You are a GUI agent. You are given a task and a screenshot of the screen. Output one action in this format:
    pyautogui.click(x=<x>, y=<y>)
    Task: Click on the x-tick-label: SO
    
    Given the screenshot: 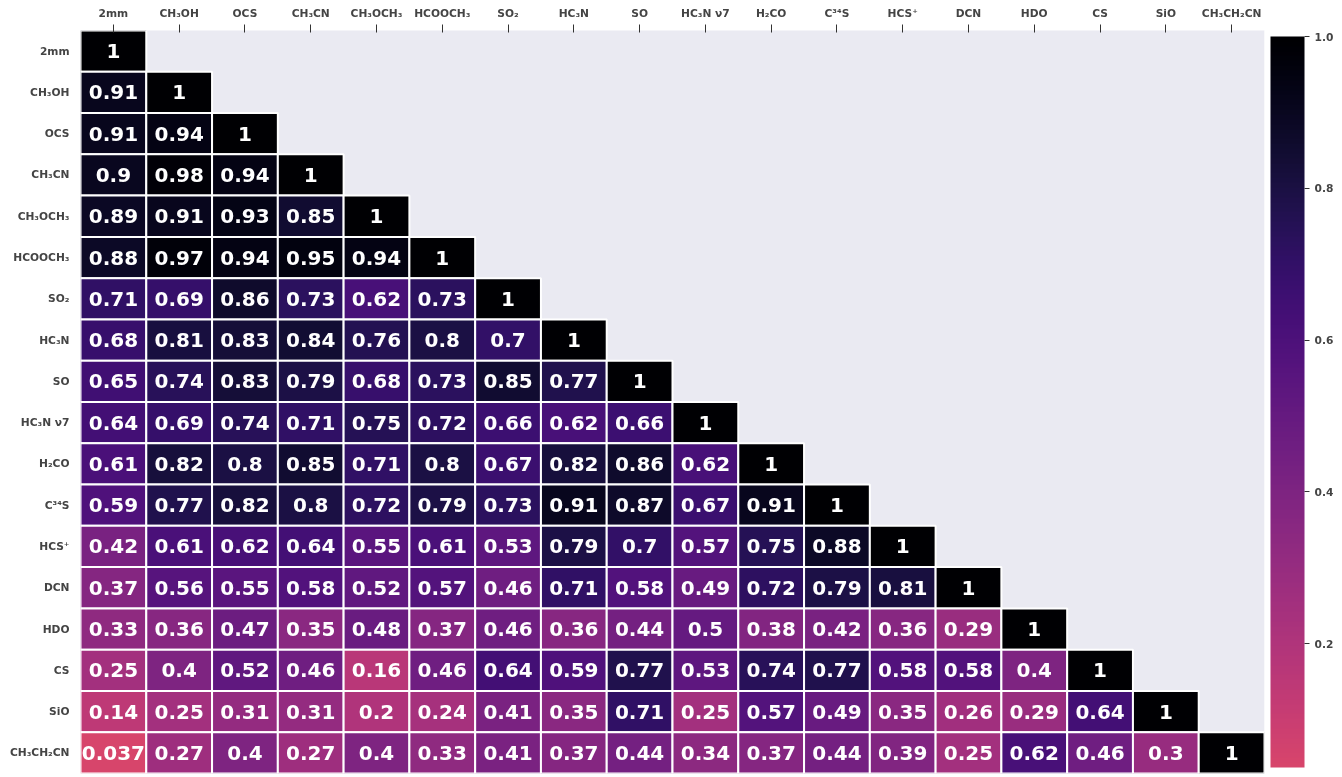 What is the action you would take?
    pyautogui.click(x=639, y=13)
    